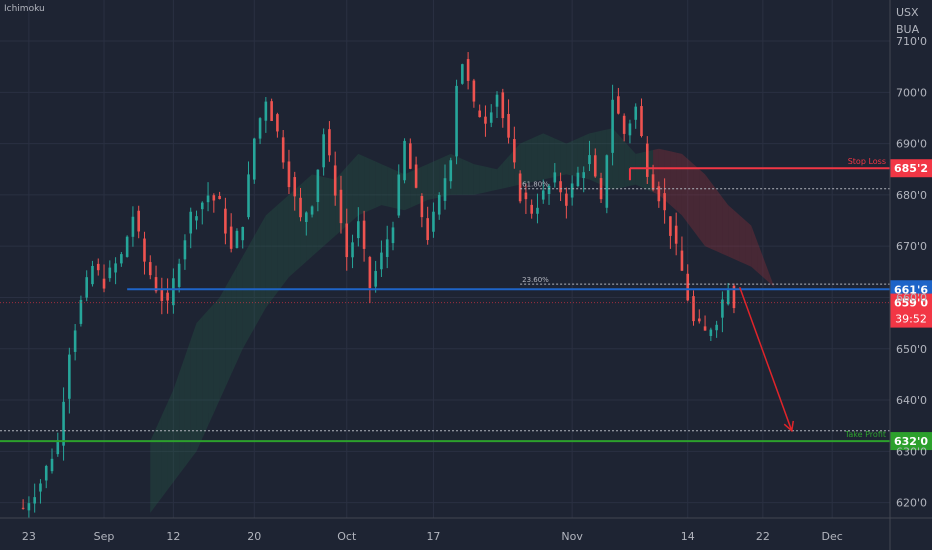 The height and width of the screenshot is (550, 932). I want to click on y-tick-label: 670'0, so click(911, 246).